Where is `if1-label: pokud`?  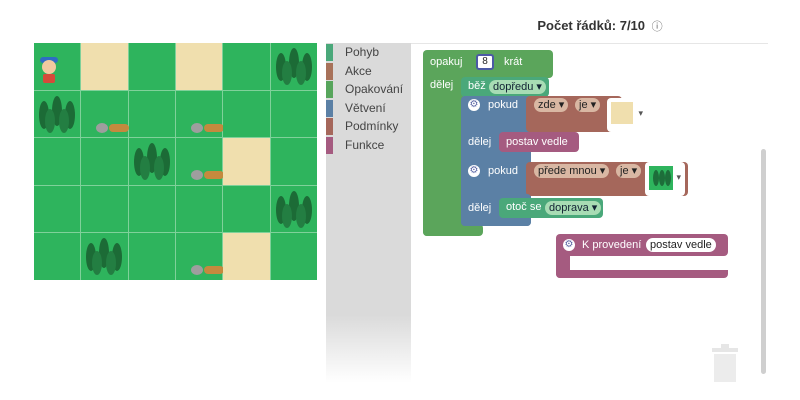 if1-label: pokud is located at coordinates (503, 105).